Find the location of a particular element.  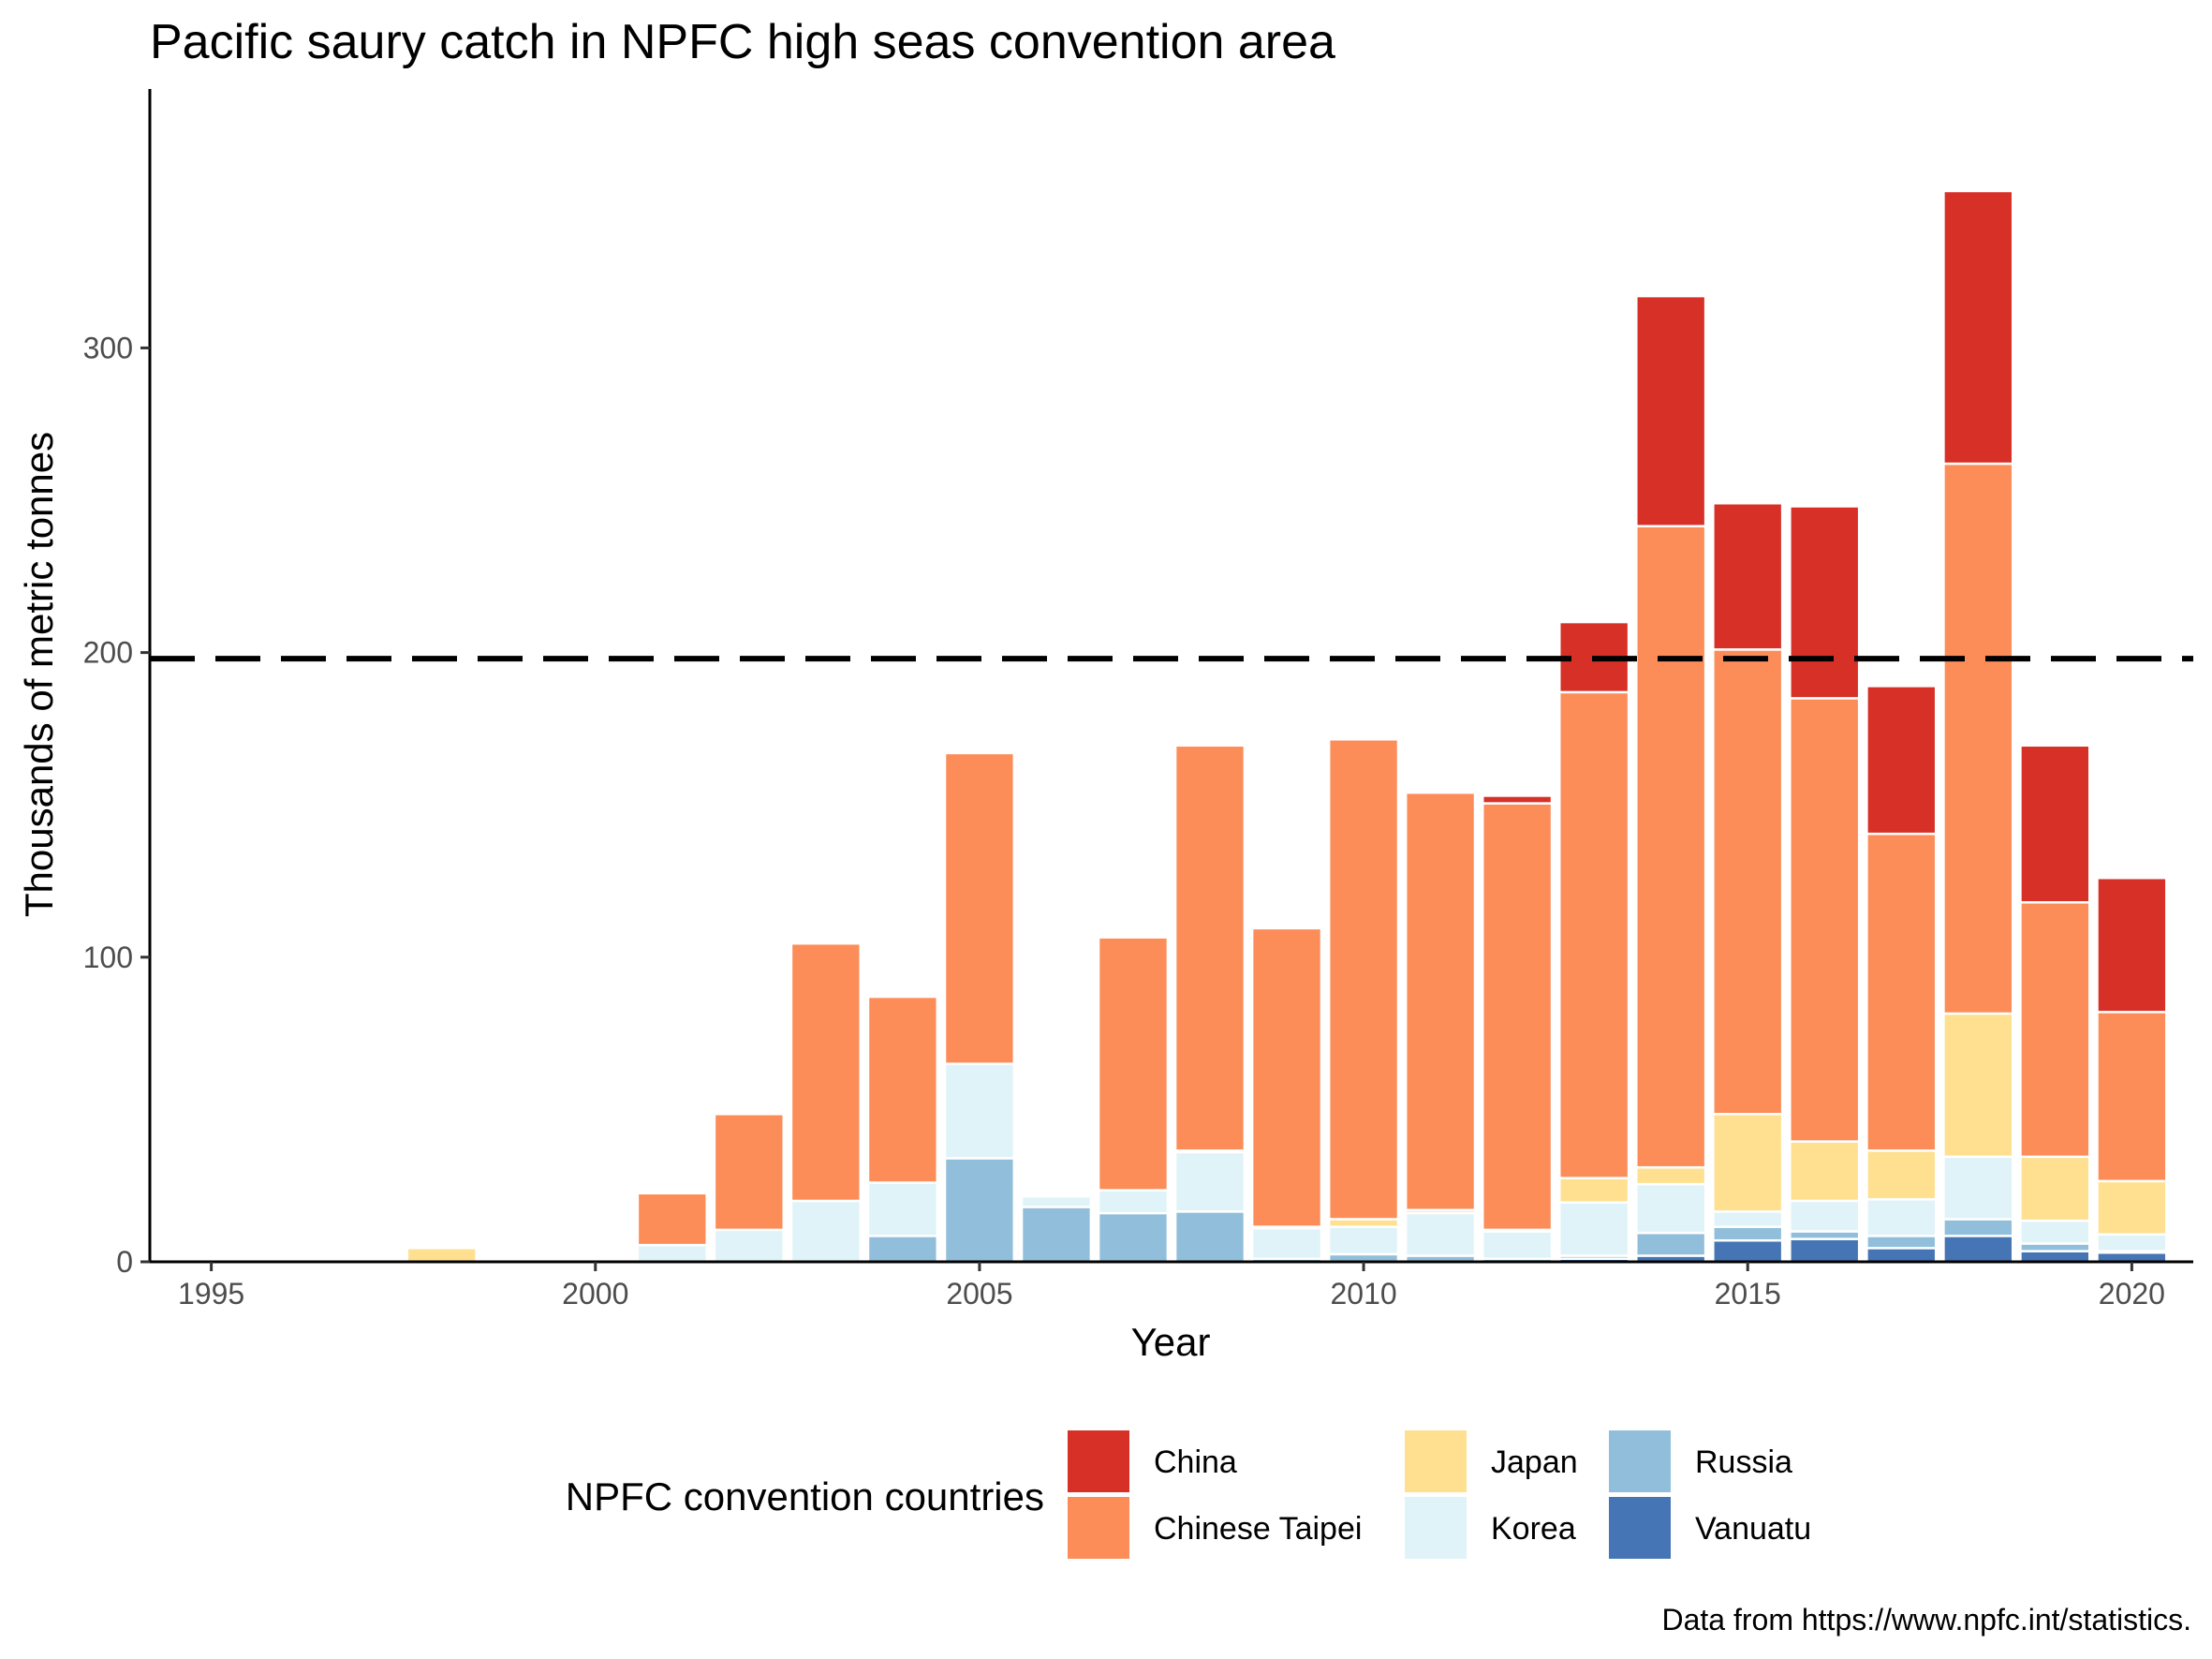

bar-segment-russia-2004 is located at coordinates (902, 1249).